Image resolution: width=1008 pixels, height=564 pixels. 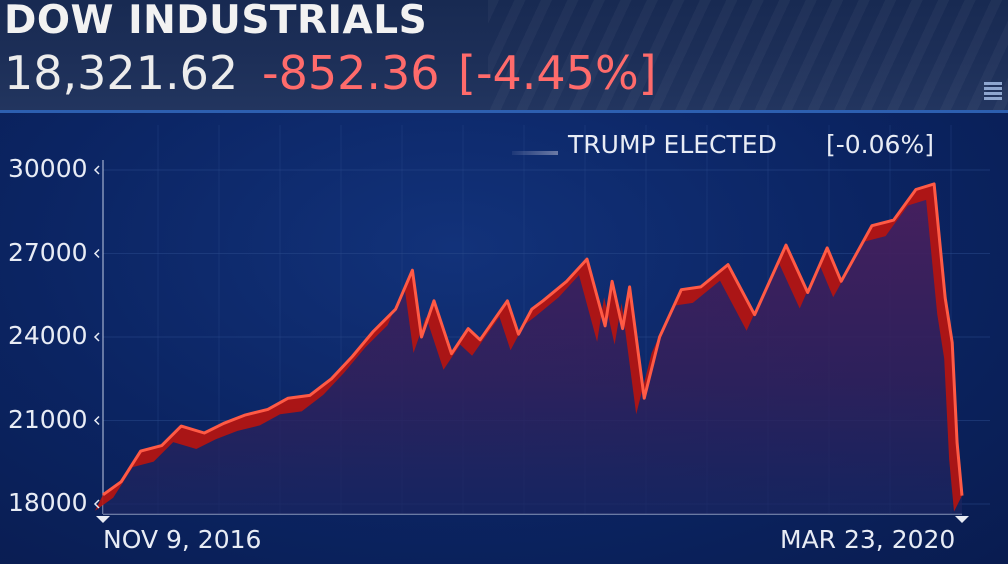 I want to click on x-tick-label-start: NOV 9, 2016, so click(x=182, y=539).